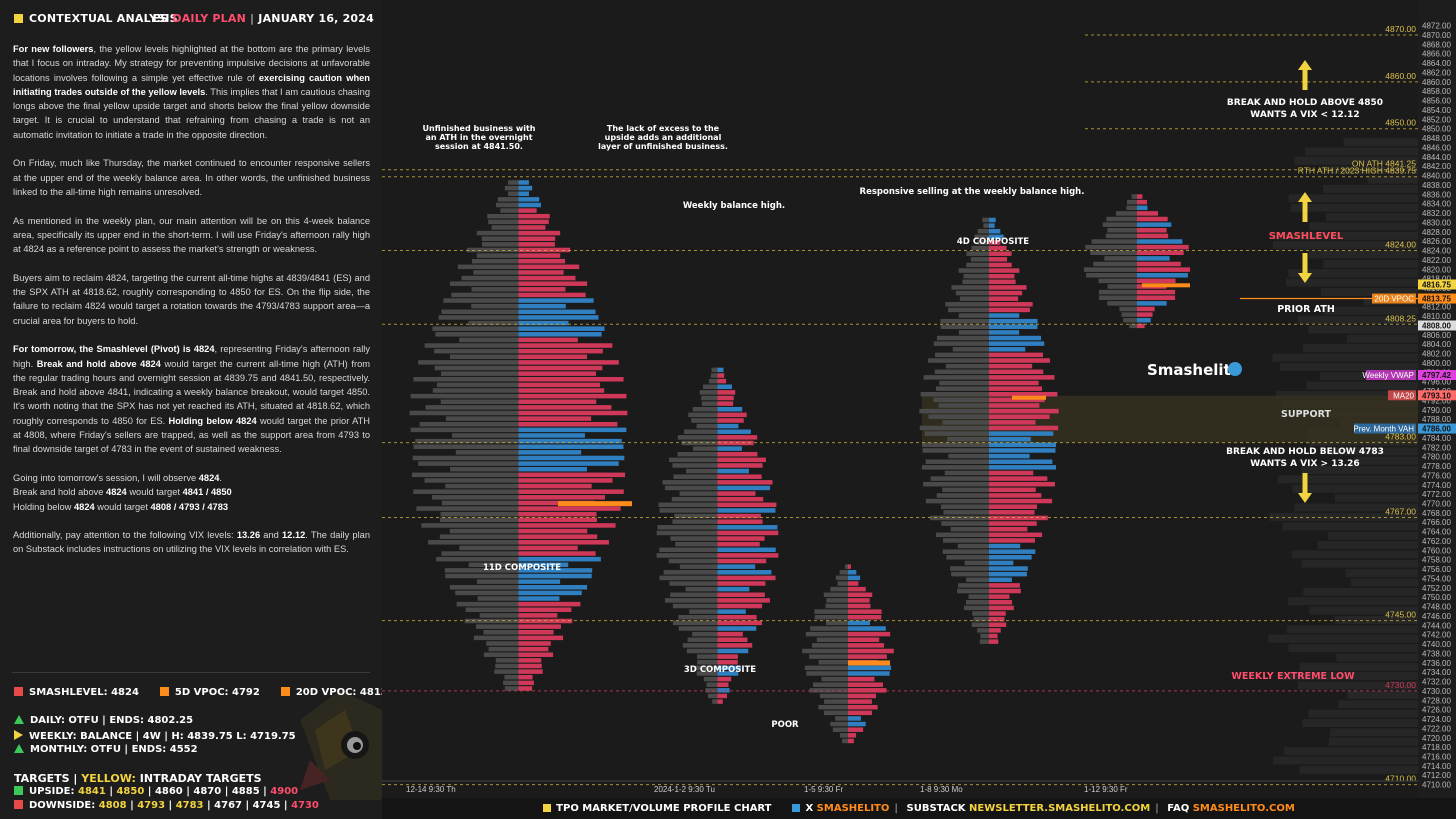  I want to click on axis-tick-label: 4722.00, so click(1436, 728).